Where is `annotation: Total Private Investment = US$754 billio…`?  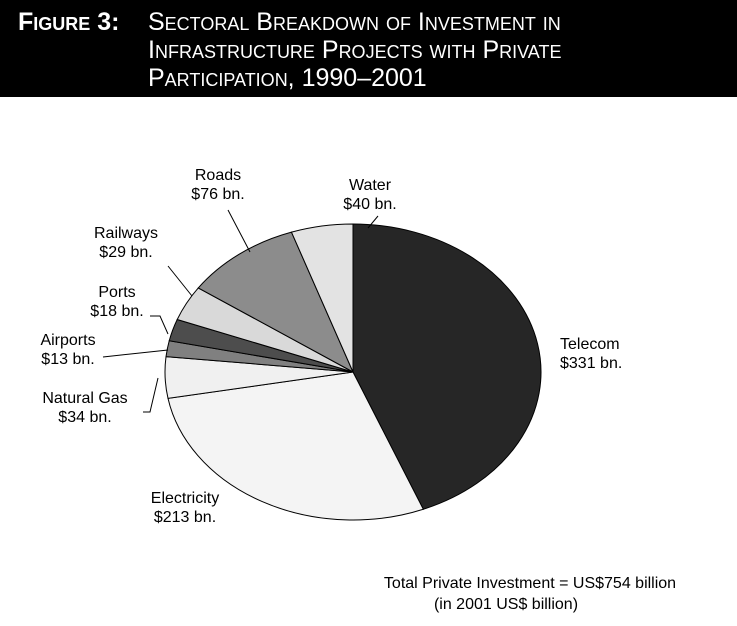
annotation: Total Private Investment = US$754 billio… is located at coordinates (530, 583).